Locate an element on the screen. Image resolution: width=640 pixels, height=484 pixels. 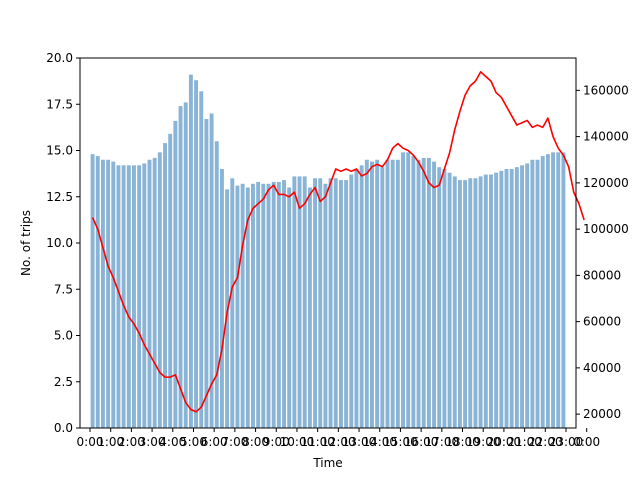
y-tick-label: 17.5 is located at coordinates (59, 104).